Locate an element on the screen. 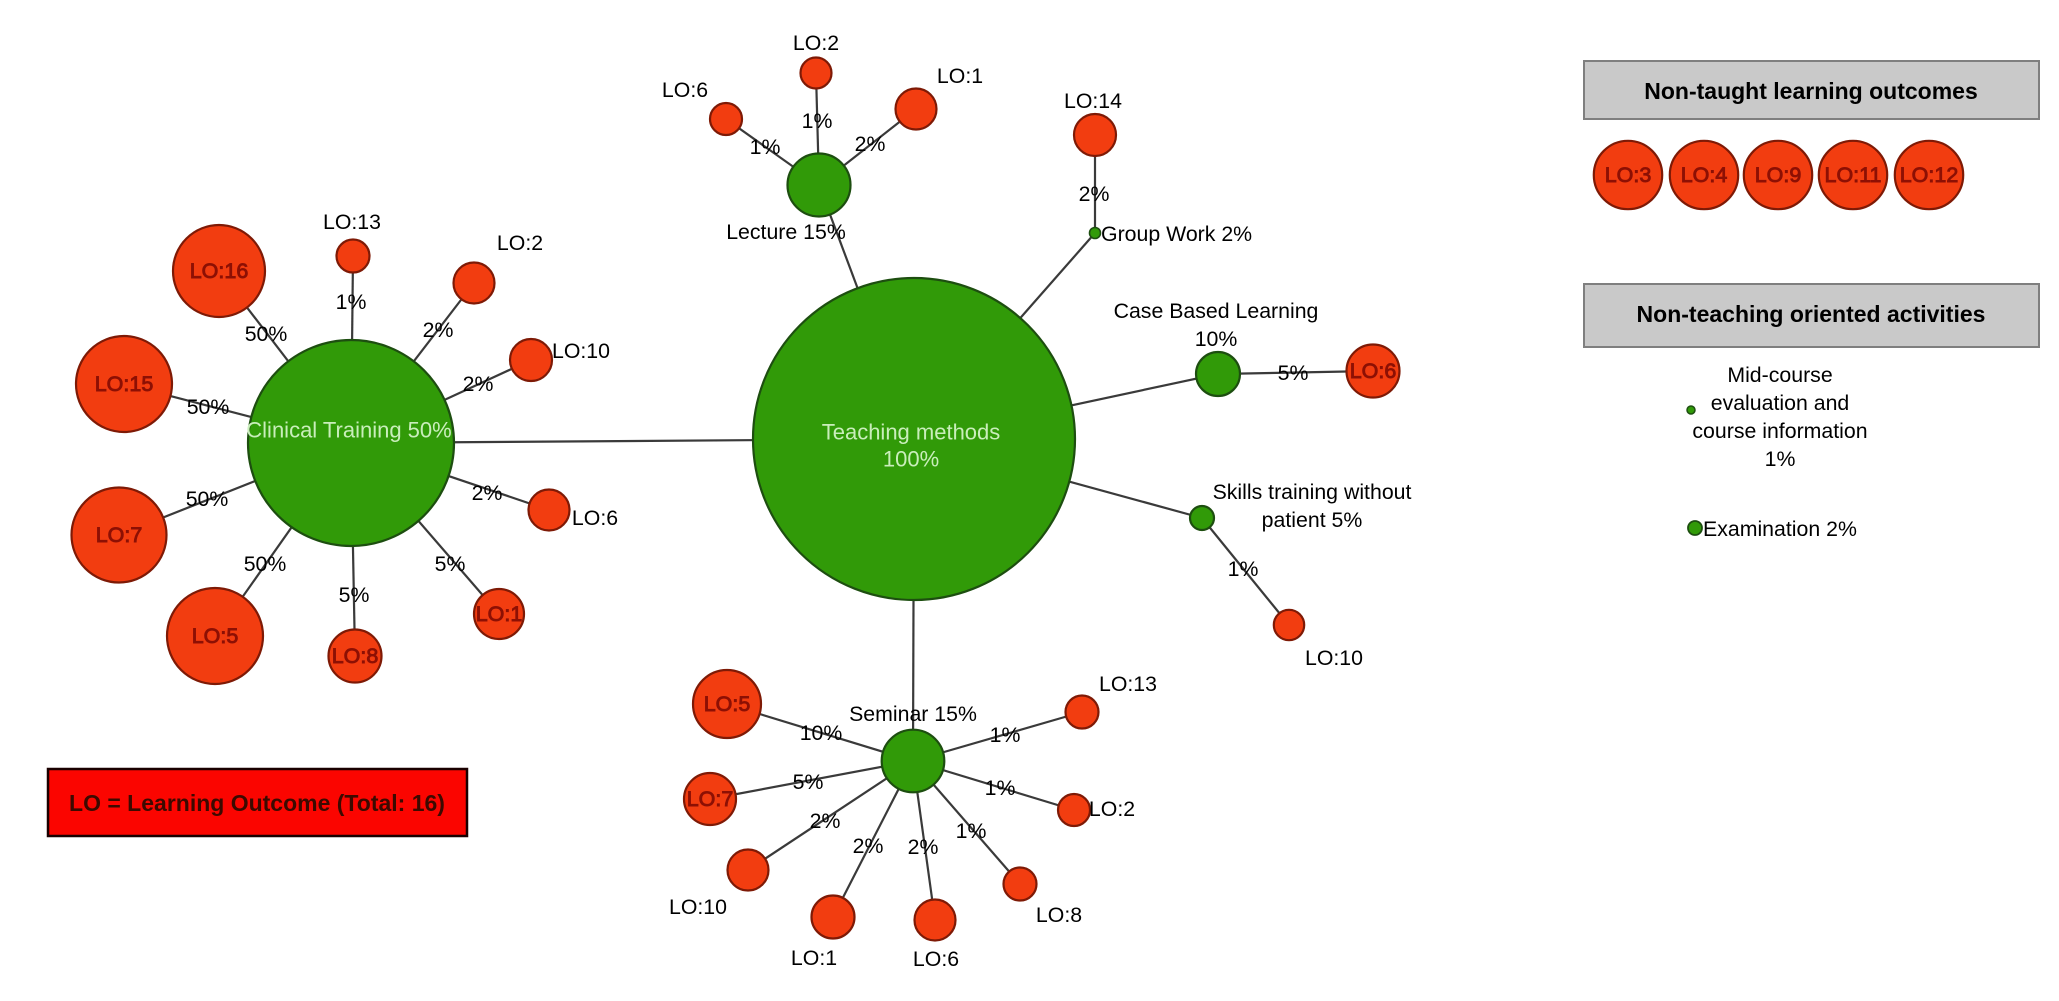 The image size is (2059, 1001). svg-text:Non-teaching oriented activiti: Non-teaching oriented activities is located at coordinates (1811, 314).